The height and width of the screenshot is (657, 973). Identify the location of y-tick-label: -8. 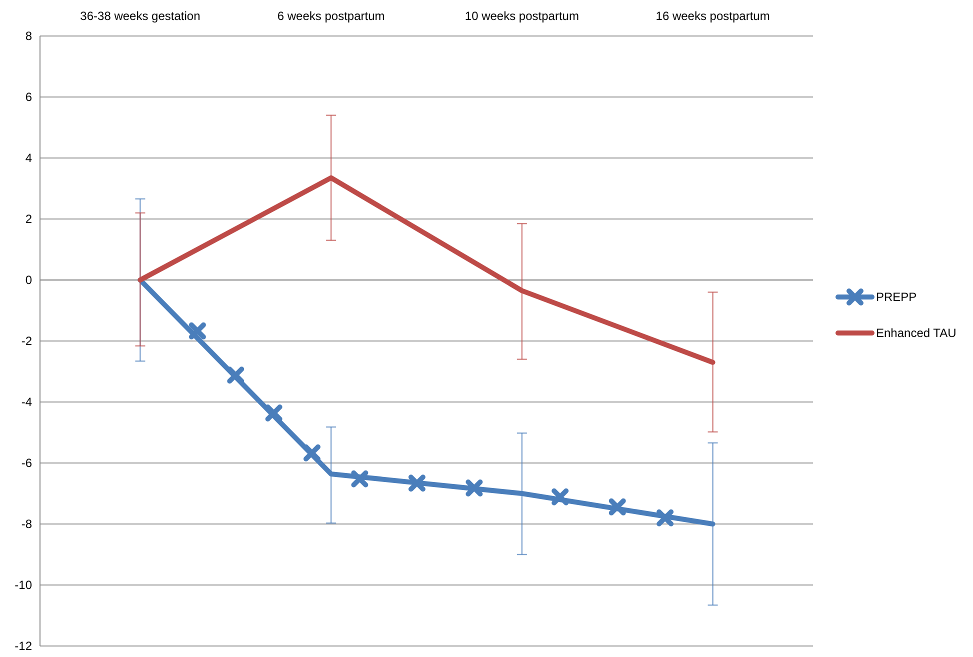
(26, 523).